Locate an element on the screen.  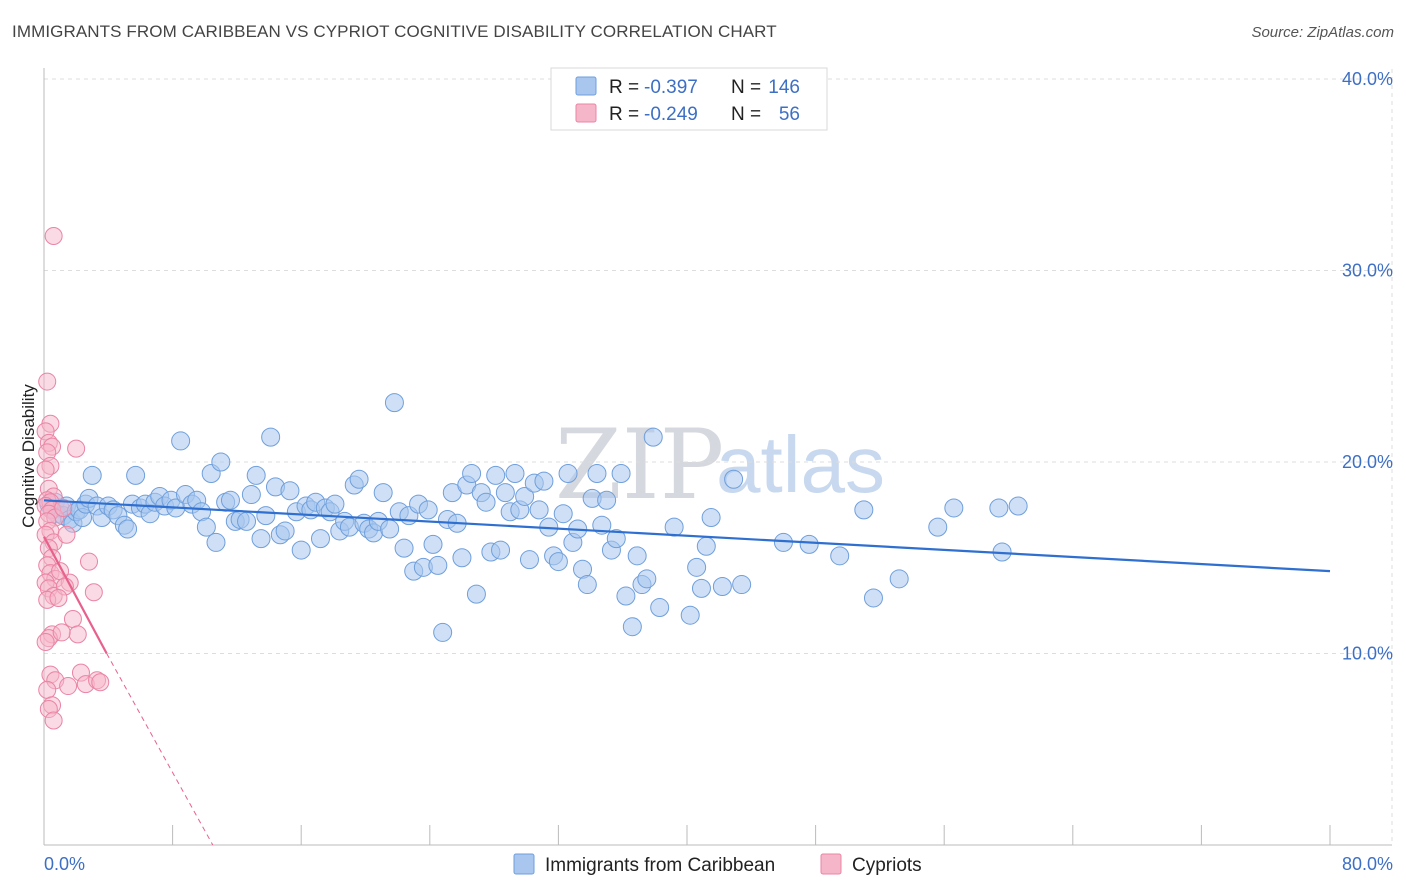
y-tick-labels: 10.0% 20.0% 30.0% 40.0% is located at coordinates (1367, 366).